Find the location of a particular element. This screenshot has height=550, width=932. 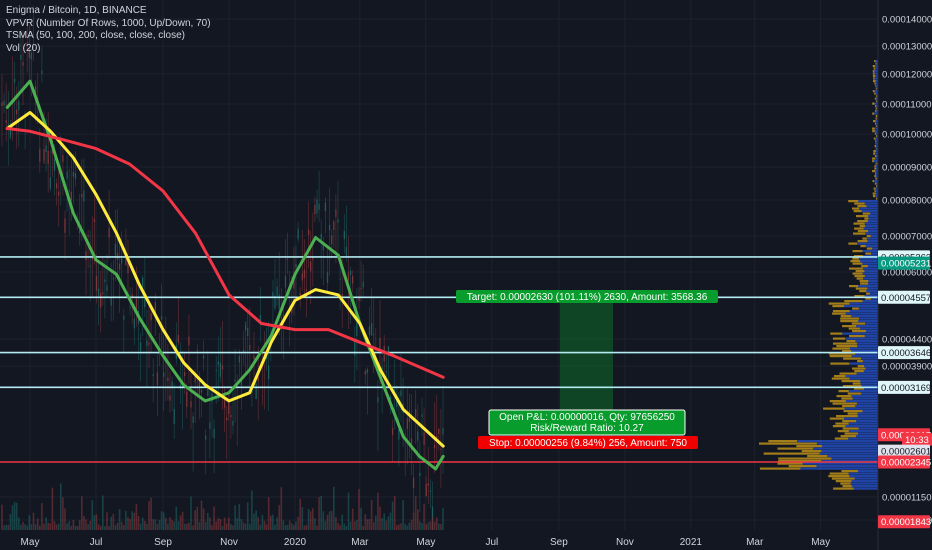

price-tick-label: 0.00009000 is located at coordinates (907, 168).